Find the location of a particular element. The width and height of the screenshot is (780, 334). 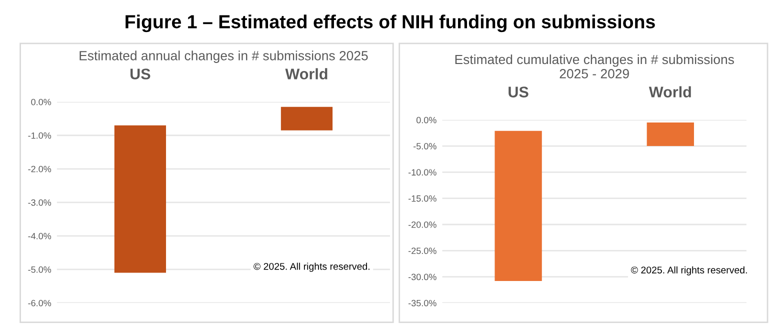

chart-title: Estimated cumulative changes in # submissions 2025 - 2029 is located at coordinates (594, 66).